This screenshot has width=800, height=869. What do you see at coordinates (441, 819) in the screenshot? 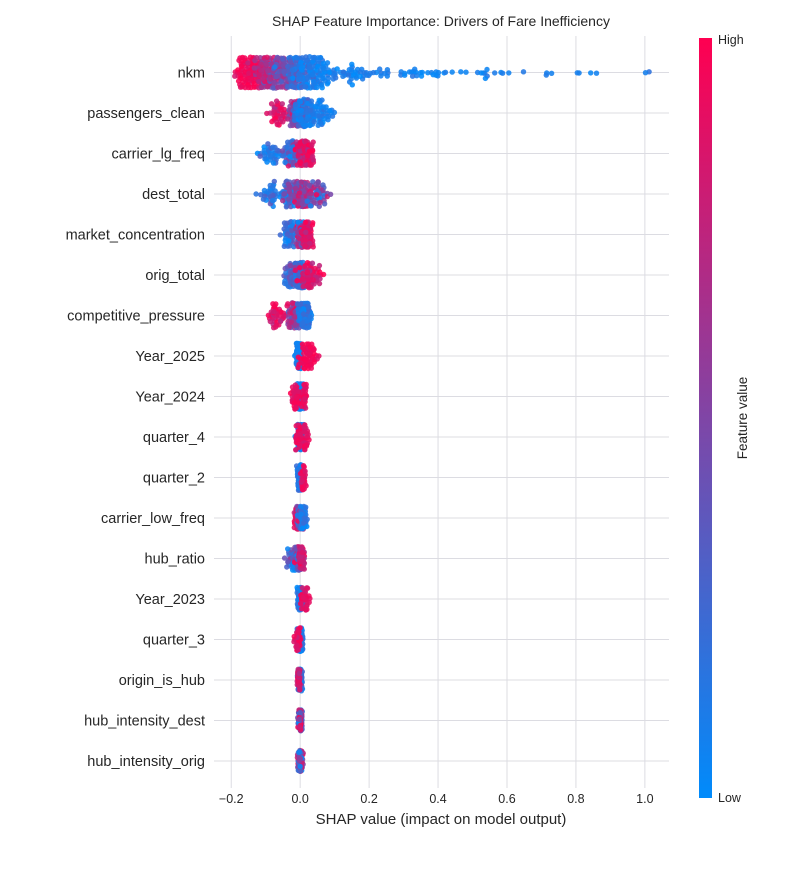
I see `x-axis-label: SHAP value (impact on model output)` at bounding box center [441, 819].